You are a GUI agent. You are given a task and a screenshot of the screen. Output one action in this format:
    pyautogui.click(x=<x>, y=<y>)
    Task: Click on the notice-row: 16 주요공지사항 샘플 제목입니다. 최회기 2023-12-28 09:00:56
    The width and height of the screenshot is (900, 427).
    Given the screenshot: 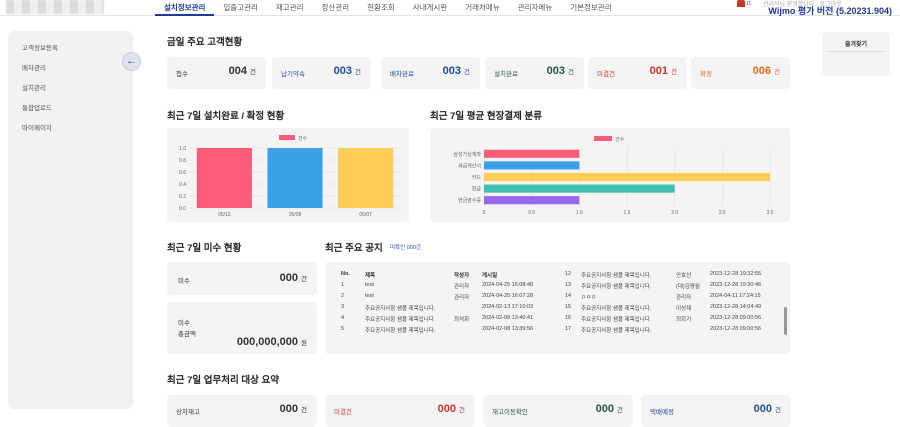 What is the action you would take?
    pyautogui.click(x=675, y=319)
    